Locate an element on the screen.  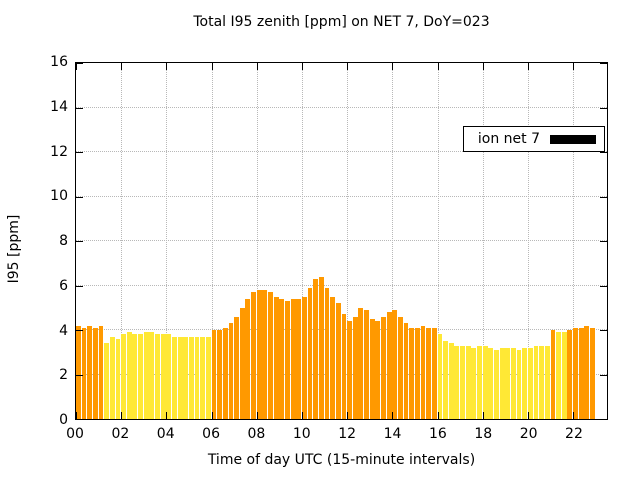
chart-title: Total I95 zenith [ppm] on NET 7, DoY=023 is located at coordinates (341, 22).